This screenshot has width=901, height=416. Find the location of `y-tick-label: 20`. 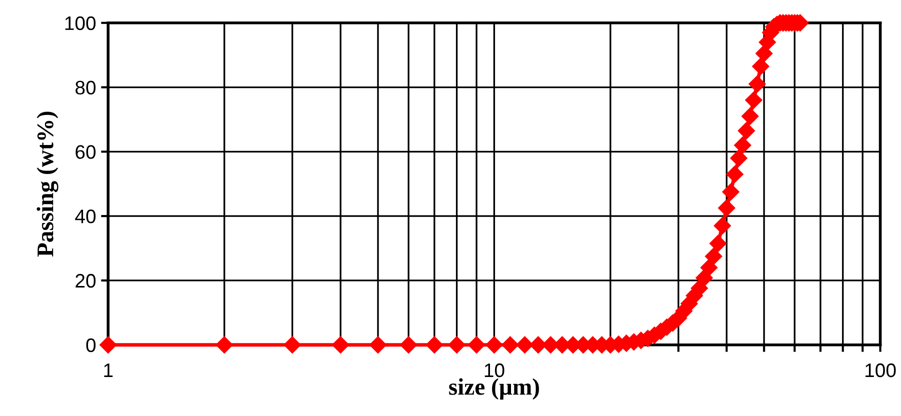

y-tick-label: 20 is located at coordinates (86, 281).